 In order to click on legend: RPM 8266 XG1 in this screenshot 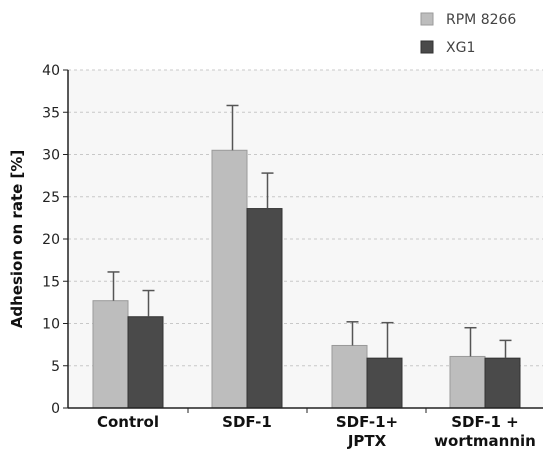, I will do `click(468, 34)`.